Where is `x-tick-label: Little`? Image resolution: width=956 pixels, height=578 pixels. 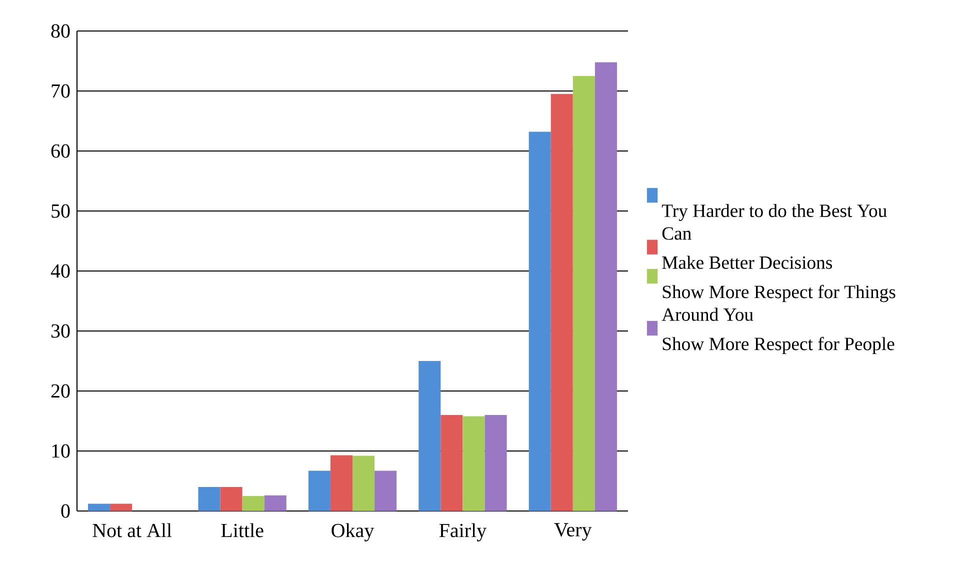
x-tick-label: Little is located at coordinates (242, 530).